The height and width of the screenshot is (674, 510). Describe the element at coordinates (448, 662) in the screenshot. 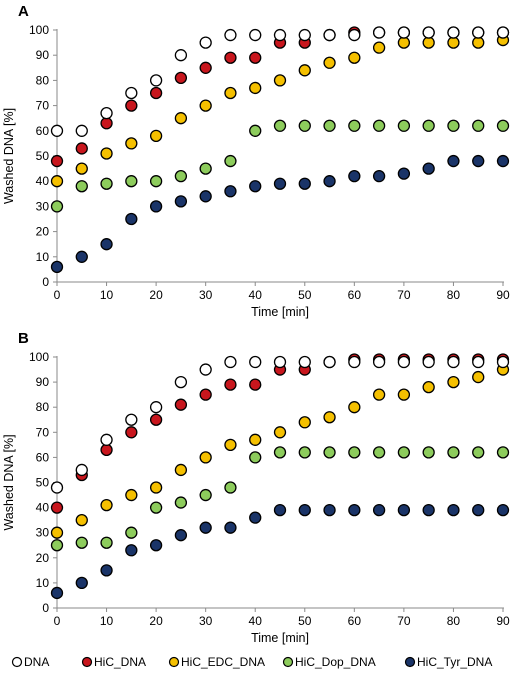

I see `legend-item: HiC_Tyr_DNA` at that location.